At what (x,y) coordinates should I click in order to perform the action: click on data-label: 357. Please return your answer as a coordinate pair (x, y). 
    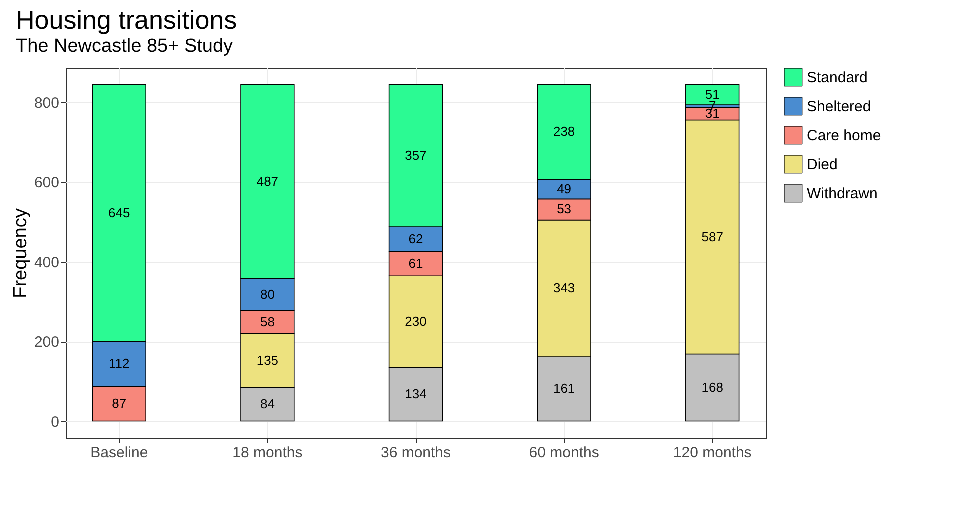
    Looking at the image, I should click on (416, 155).